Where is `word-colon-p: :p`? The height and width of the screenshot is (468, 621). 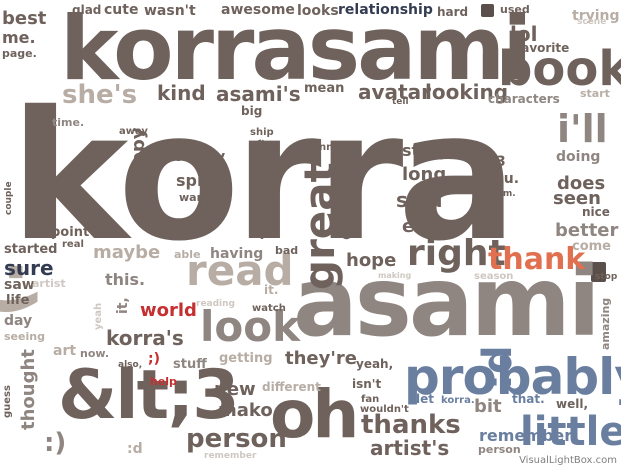
word-colon-p: :p is located at coordinates (262, 232).